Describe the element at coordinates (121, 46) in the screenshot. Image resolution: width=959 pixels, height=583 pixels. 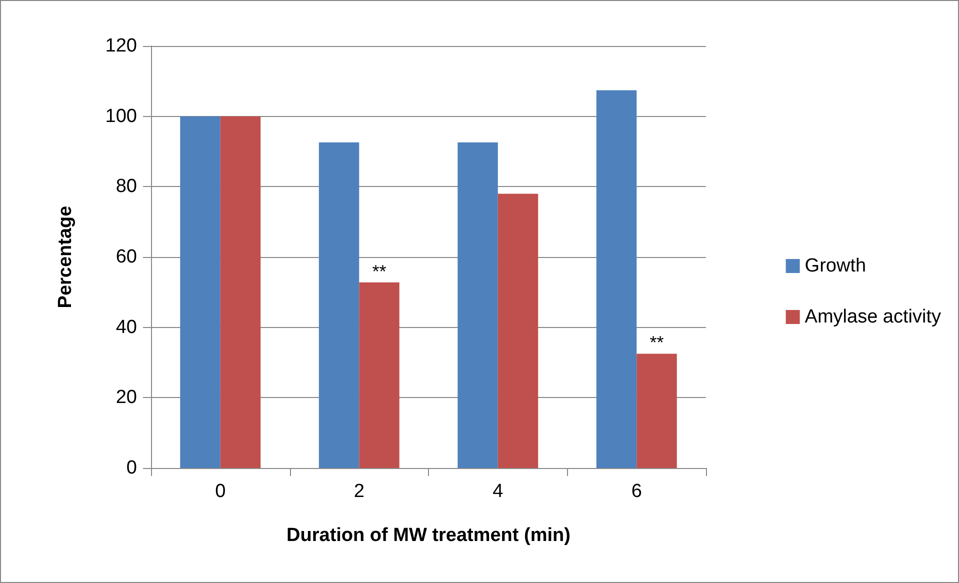
I see `y-tick-label: 120` at that location.